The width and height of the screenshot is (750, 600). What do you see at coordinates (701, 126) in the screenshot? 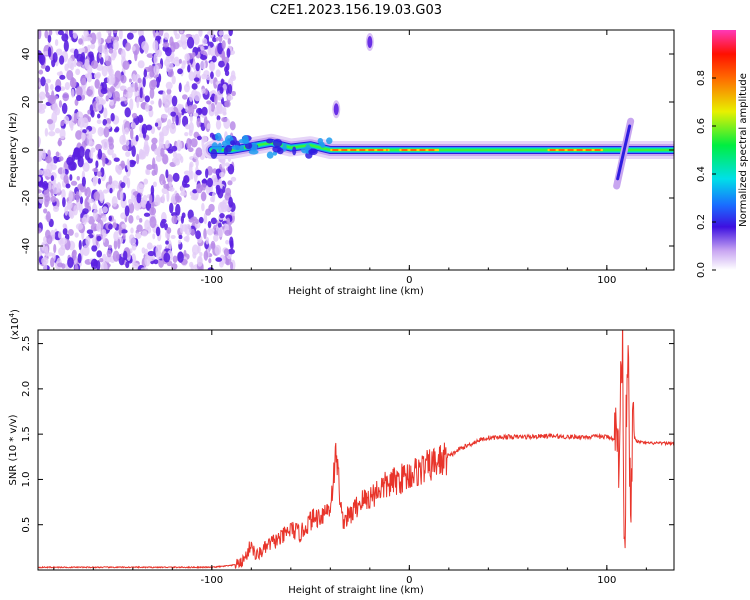
I see `colorbar-tick-label: 0.6` at bounding box center [701, 126].